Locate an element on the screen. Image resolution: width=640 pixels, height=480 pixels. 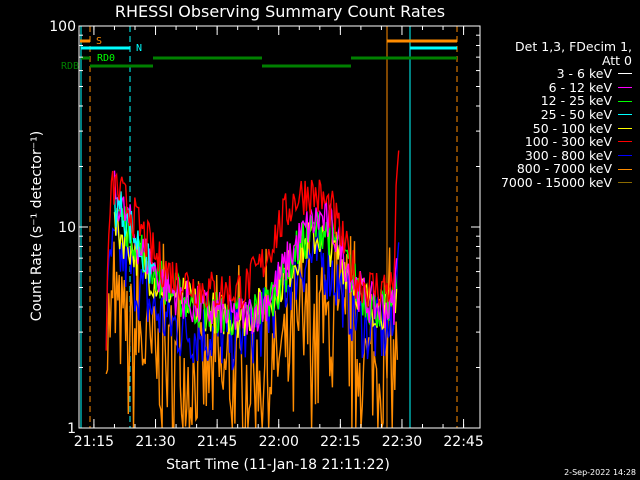
legend-entry: 100 - 300 keV is located at coordinates (550, 142).